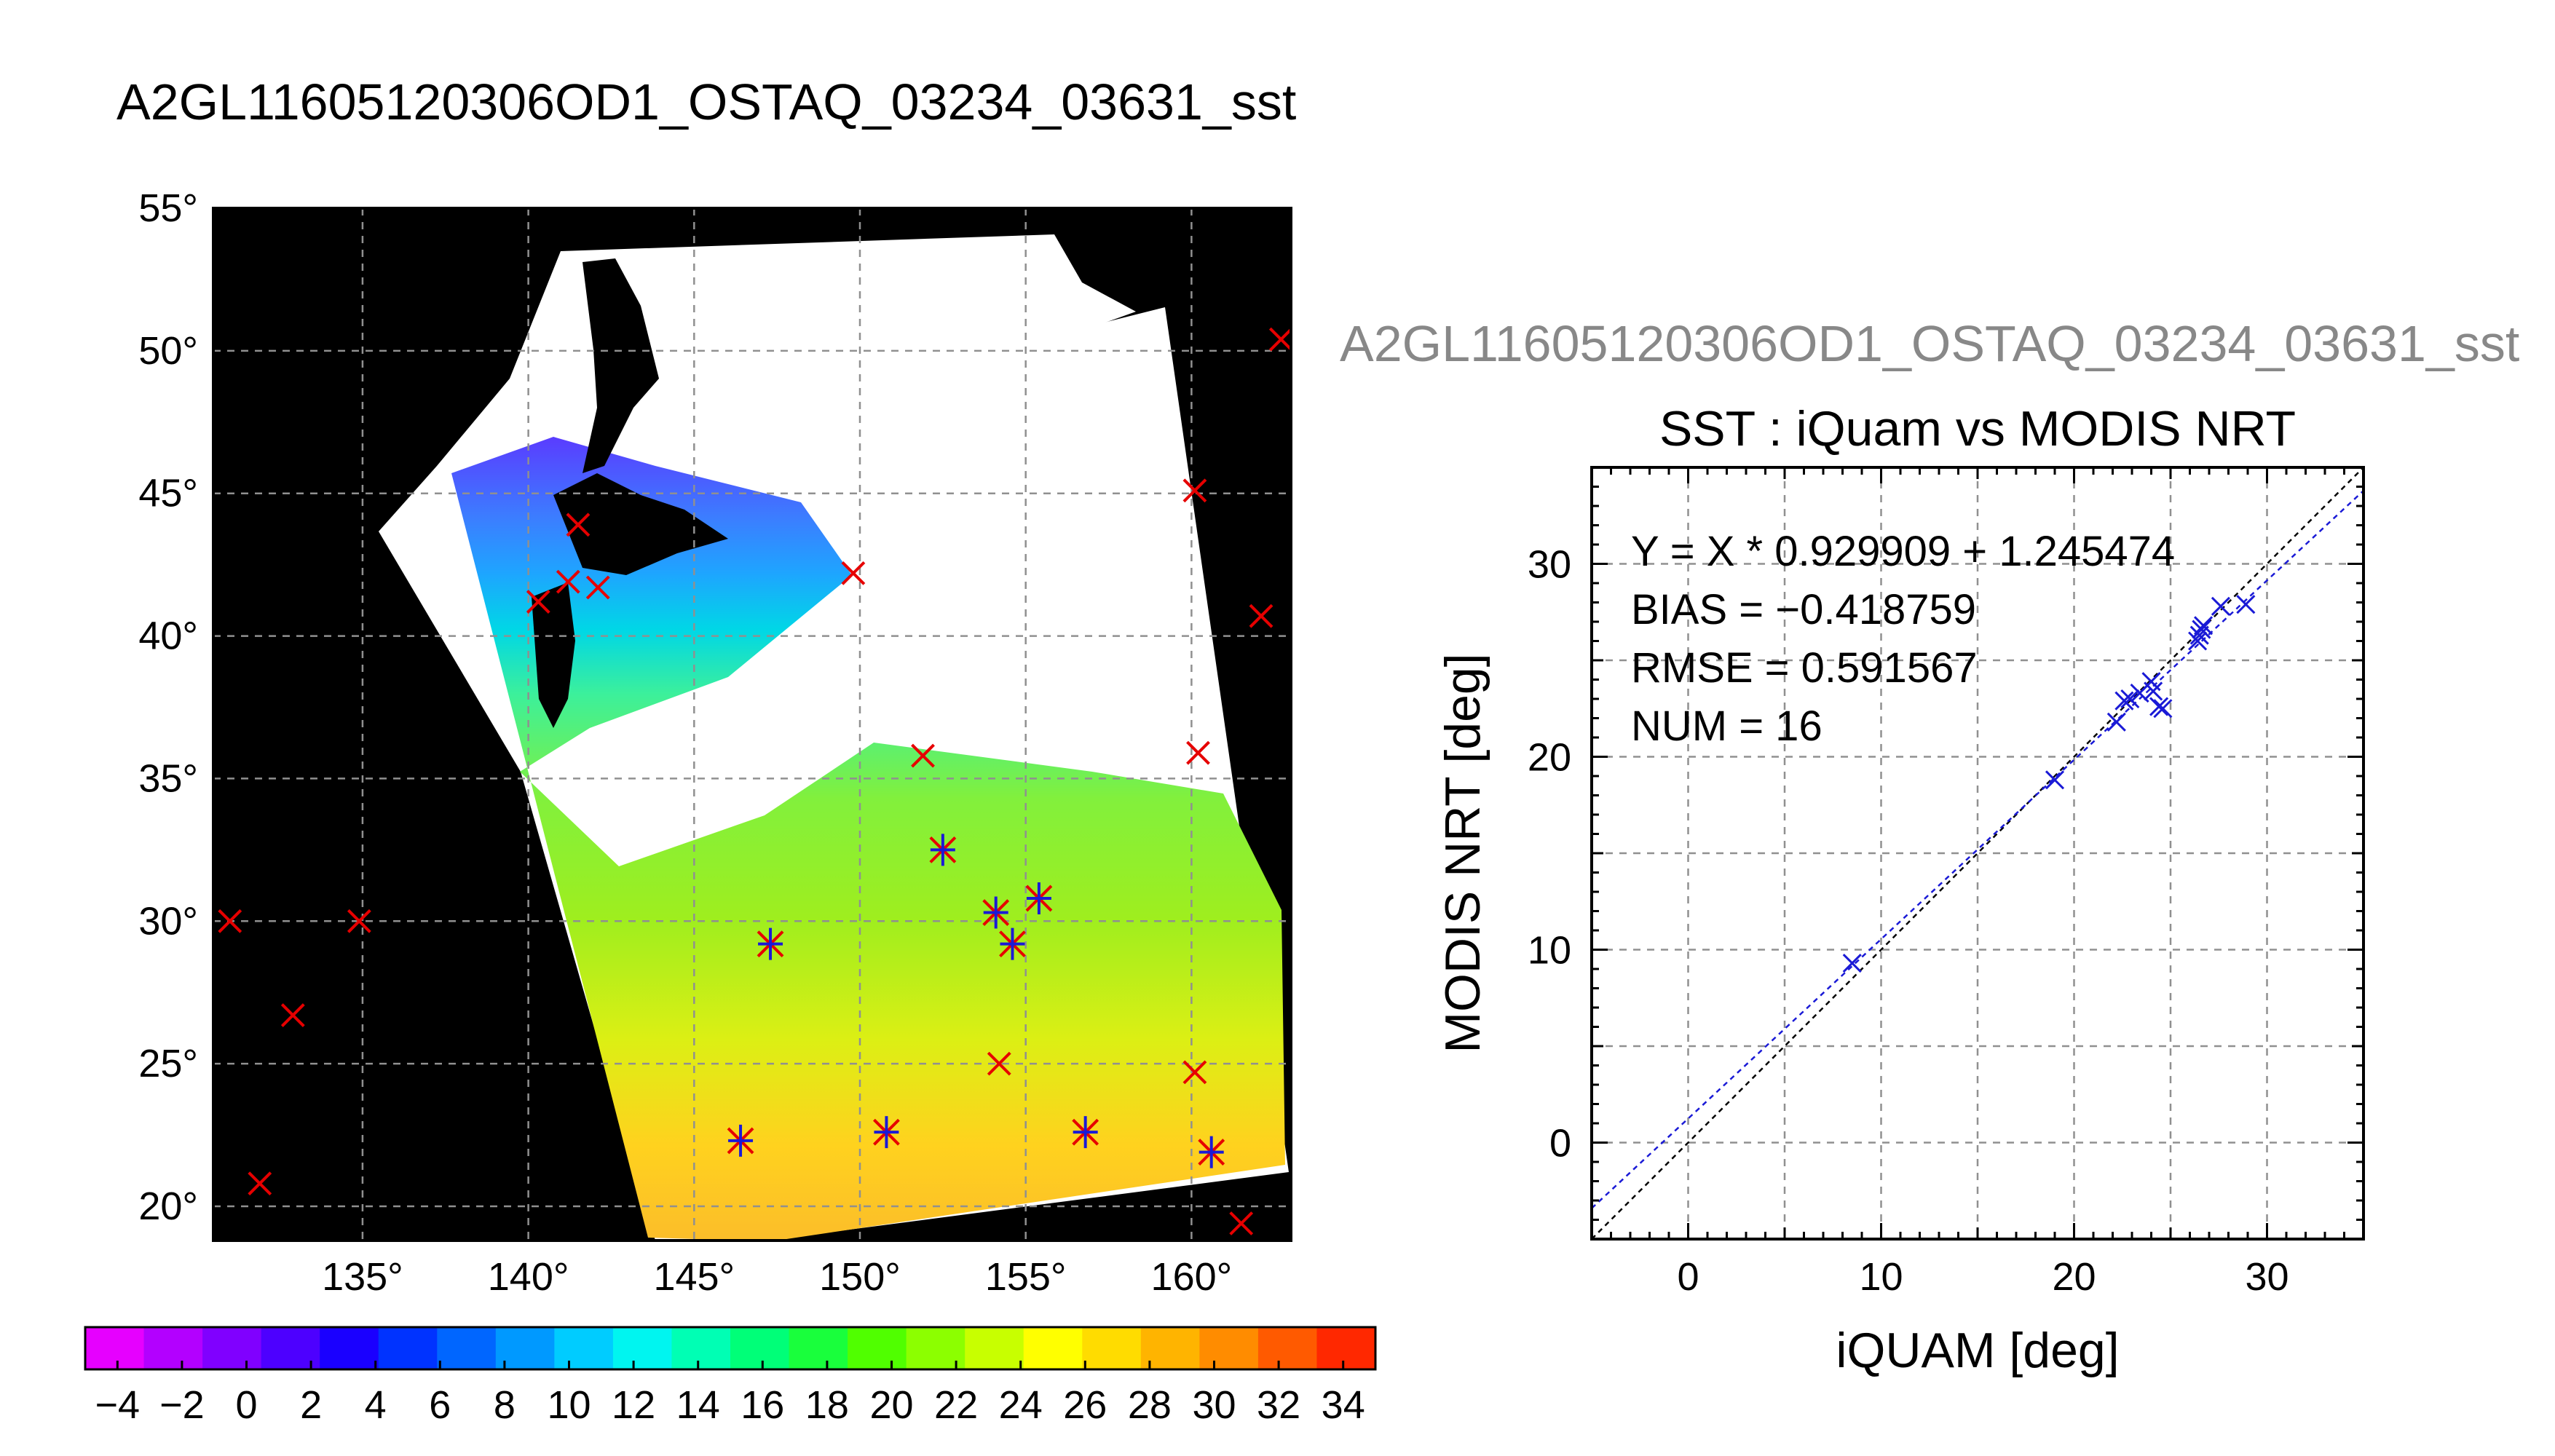 The height and width of the screenshot is (1456, 2555). I want to click on map-y-tick-label: 55°, so click(168, 208).